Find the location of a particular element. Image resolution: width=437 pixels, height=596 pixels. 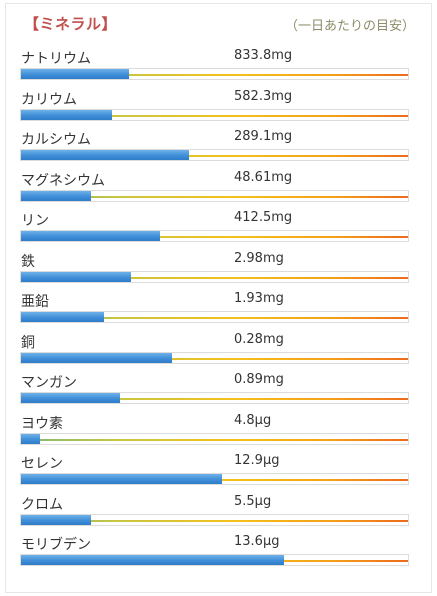

mineral-row: カルシウム 289.1mg is located at coordinates (219, 147).